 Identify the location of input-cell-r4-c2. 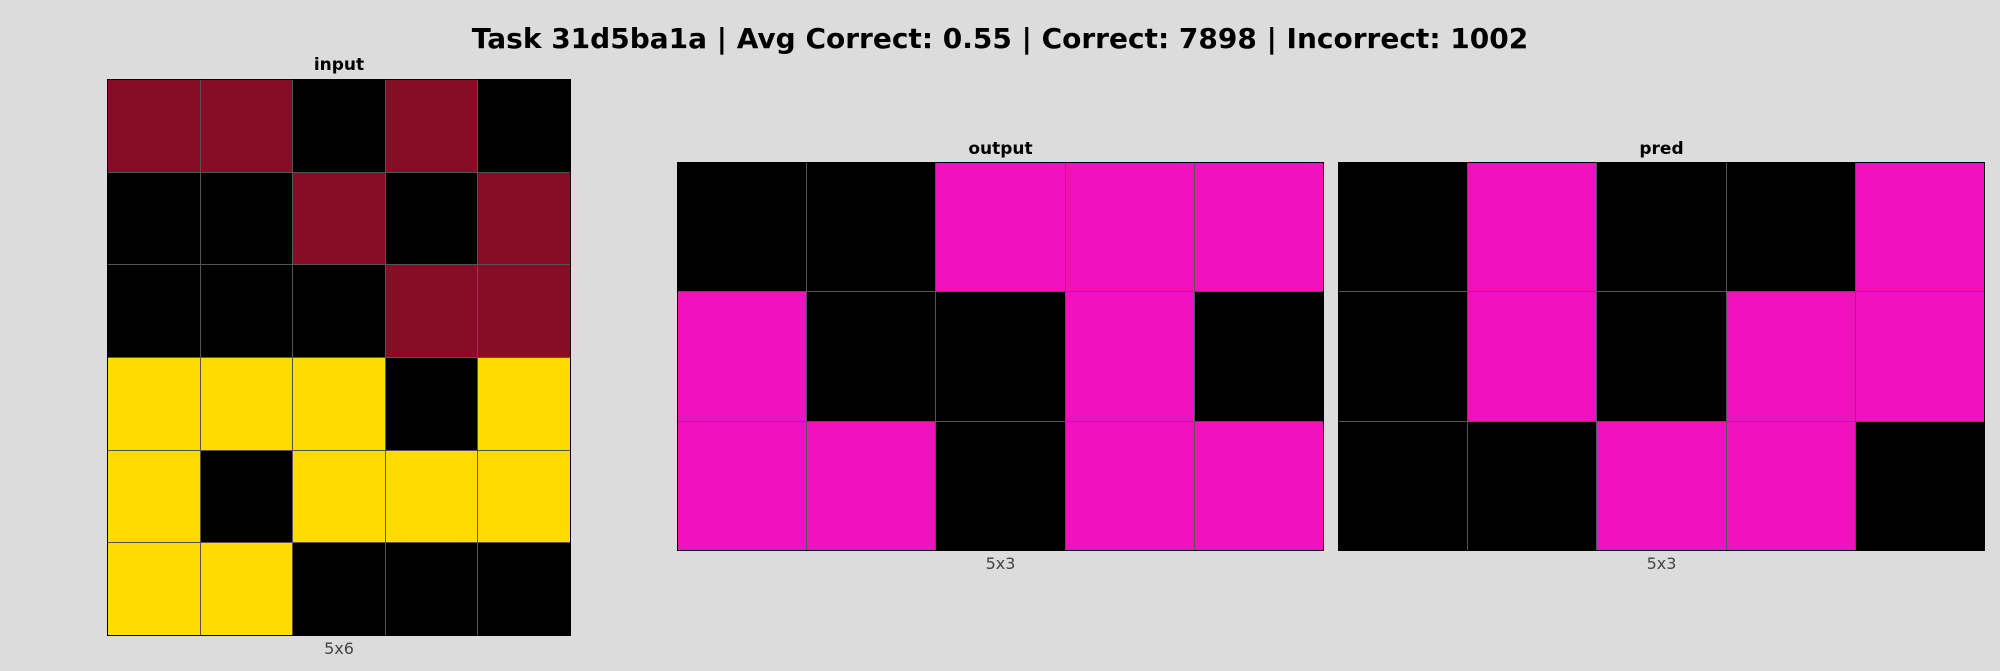
(339, 496).